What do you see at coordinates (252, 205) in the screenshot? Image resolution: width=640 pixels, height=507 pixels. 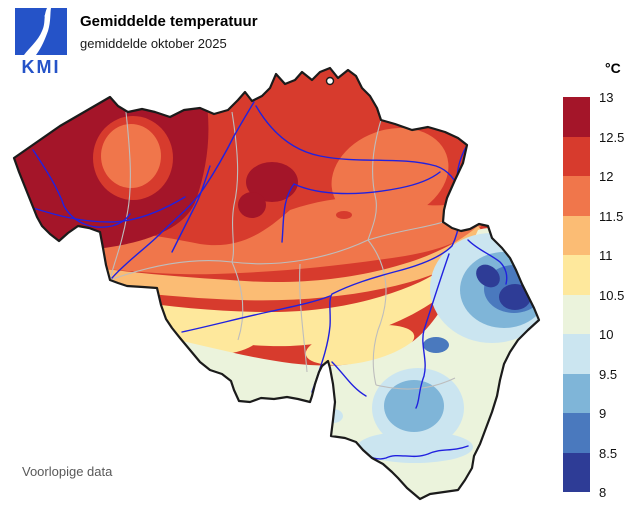 I see `region-center-darkred-lobe` at bounding box center [252, 205].